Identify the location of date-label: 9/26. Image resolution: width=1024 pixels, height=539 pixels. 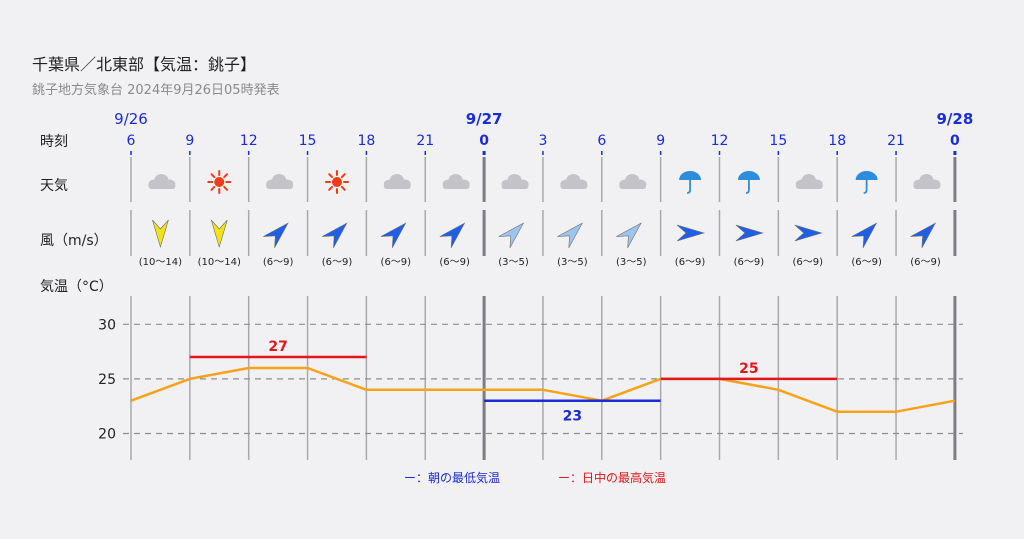
(131, 119).